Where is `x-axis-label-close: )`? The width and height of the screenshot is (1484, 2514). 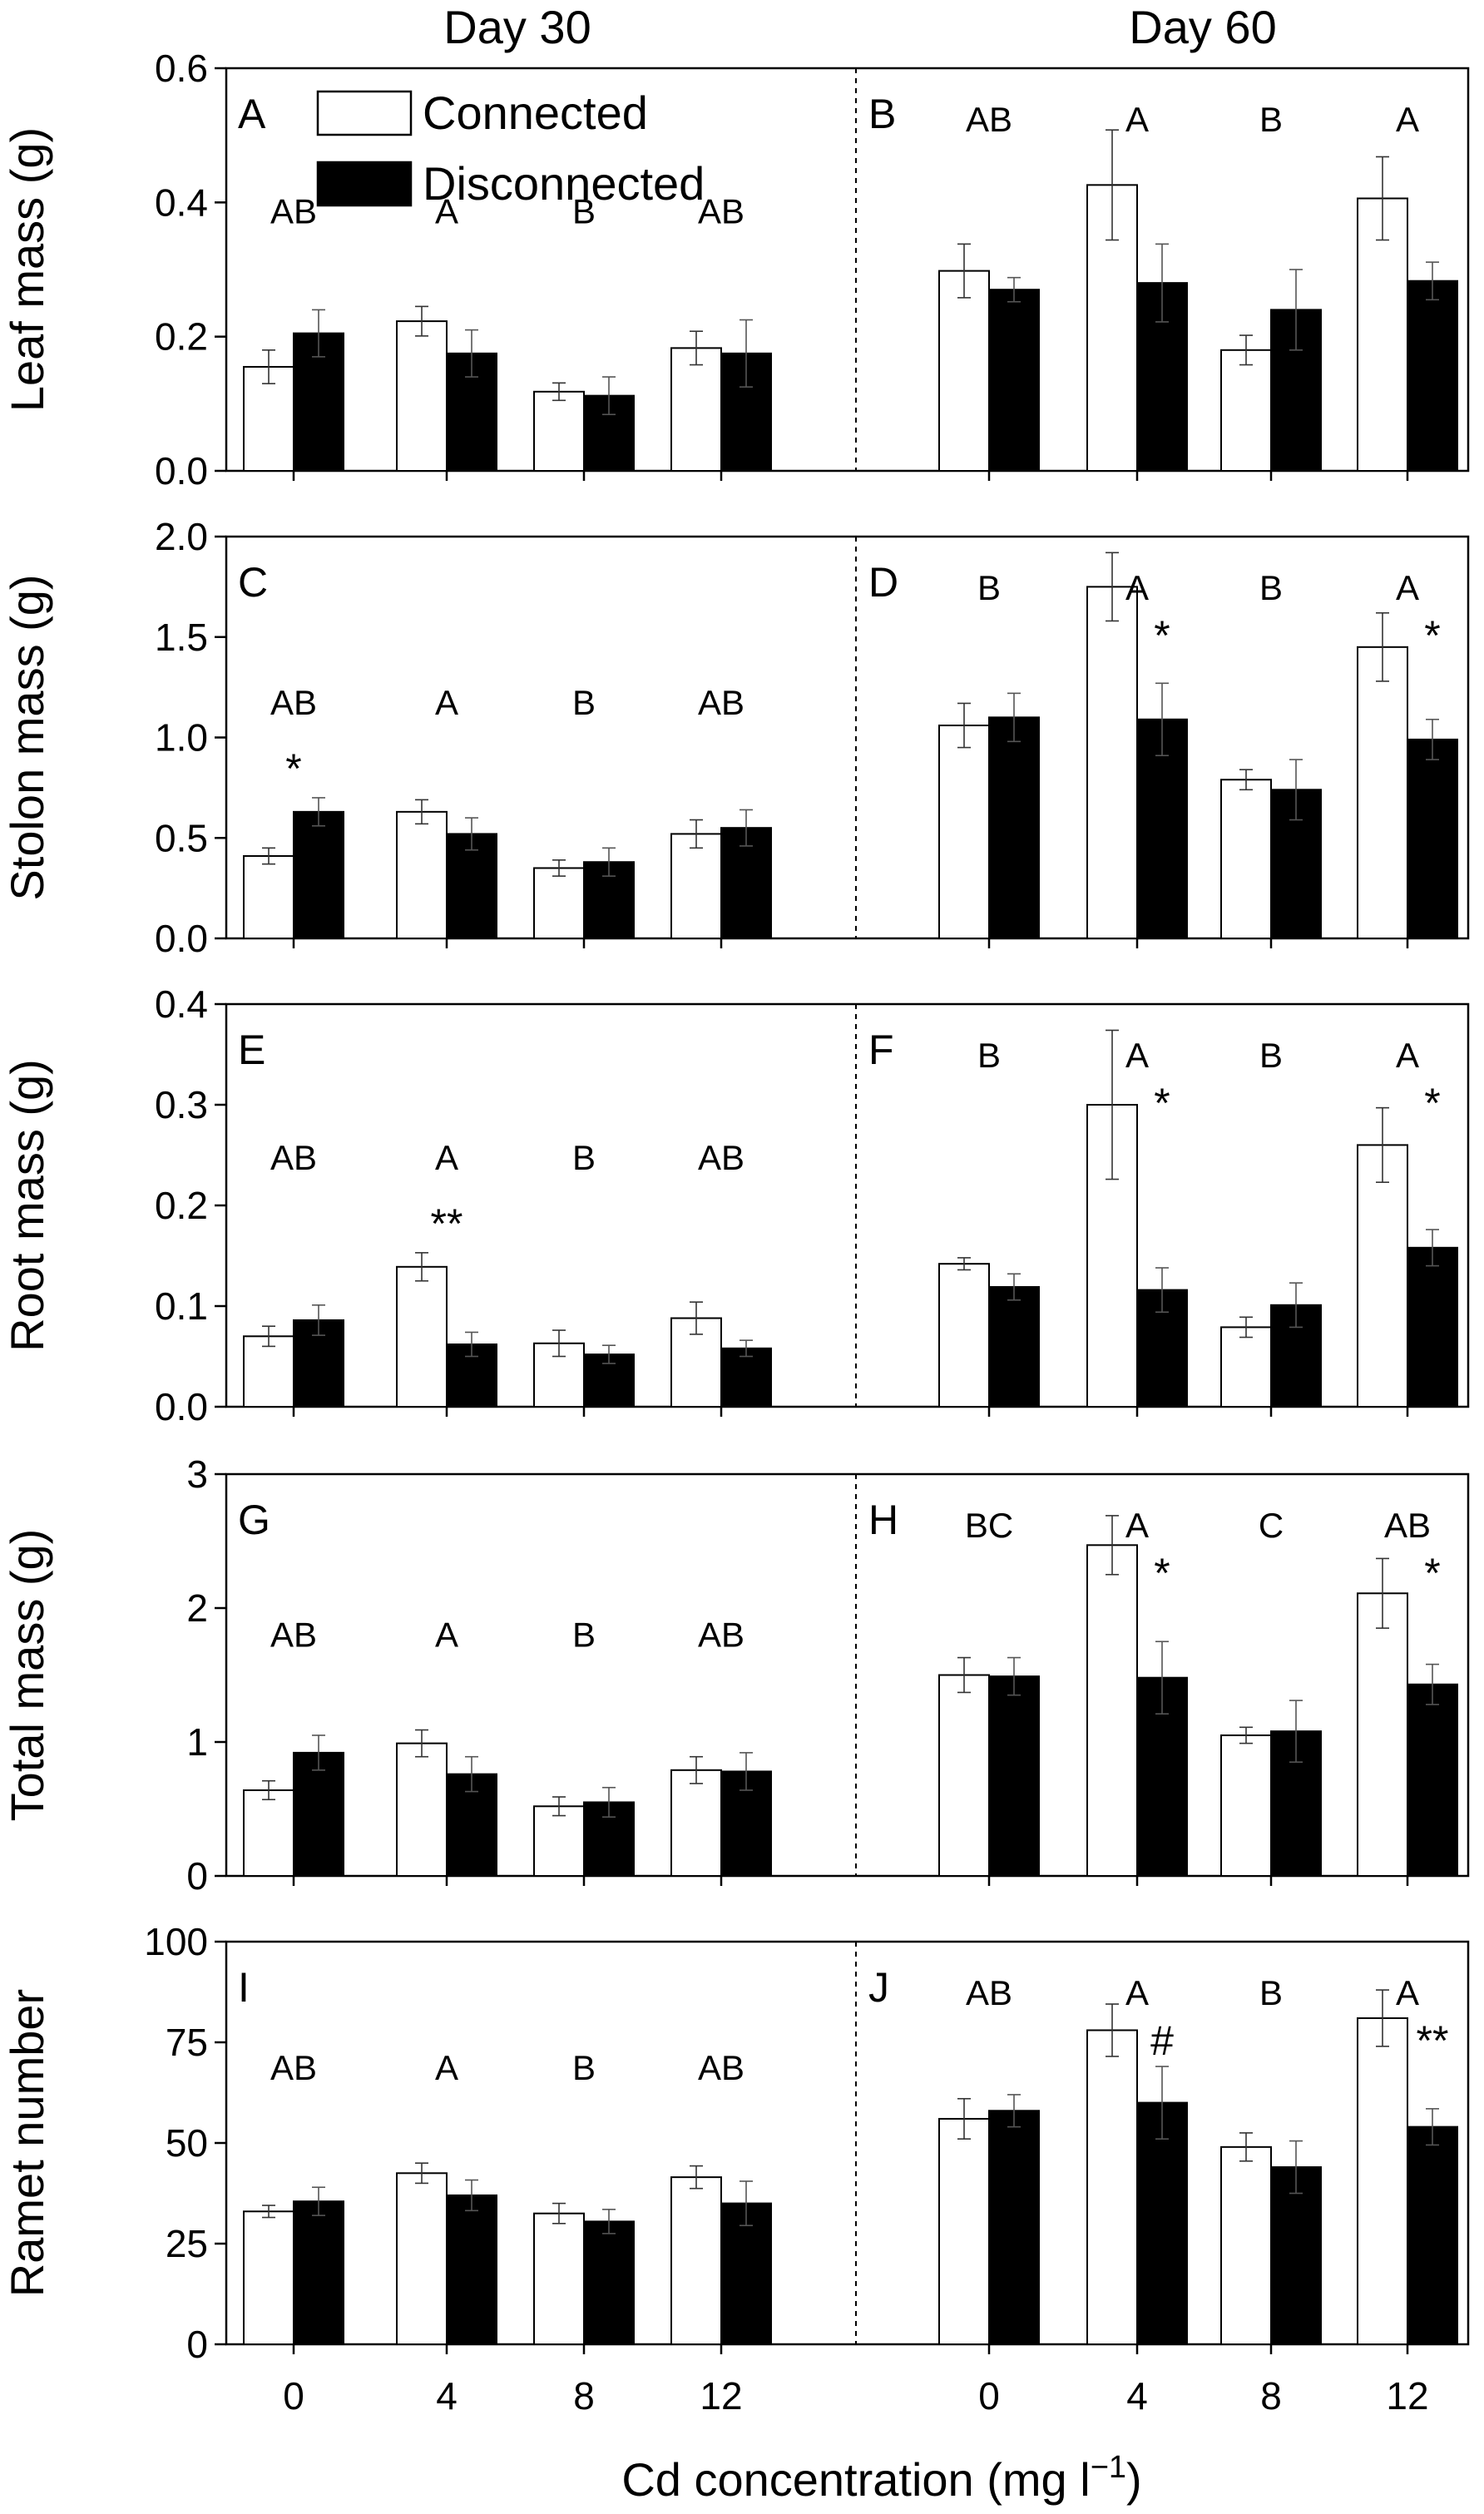 x-axis-label-close: ) is located at coordinates (1134, 2479).